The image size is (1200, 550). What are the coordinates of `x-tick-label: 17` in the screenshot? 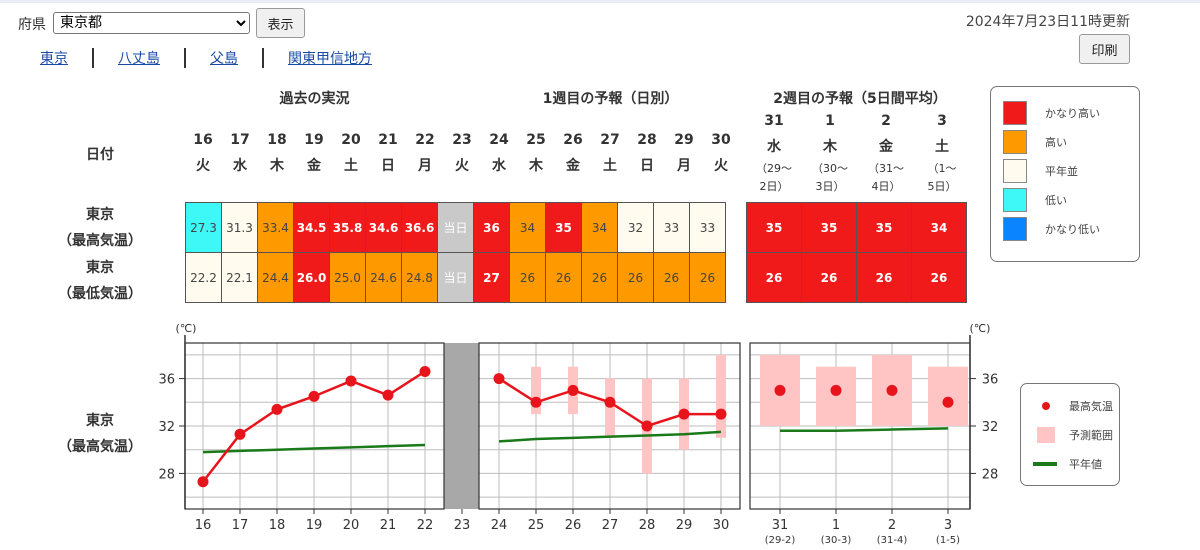 It's located at (240, 525).